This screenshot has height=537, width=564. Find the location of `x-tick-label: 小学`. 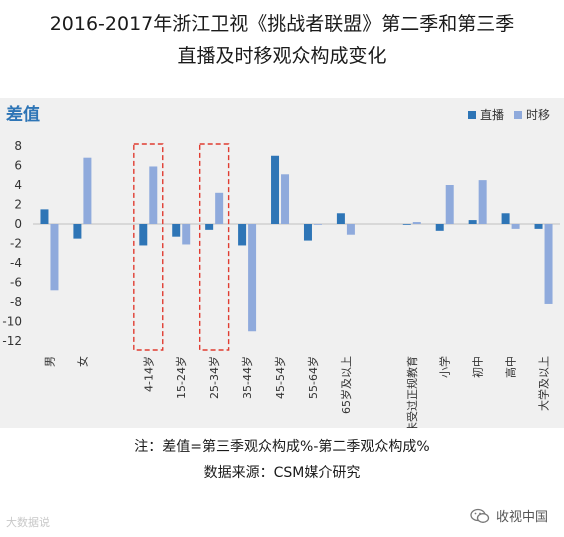

x-tick-label: 小学 is located at coordinates (445, 367).